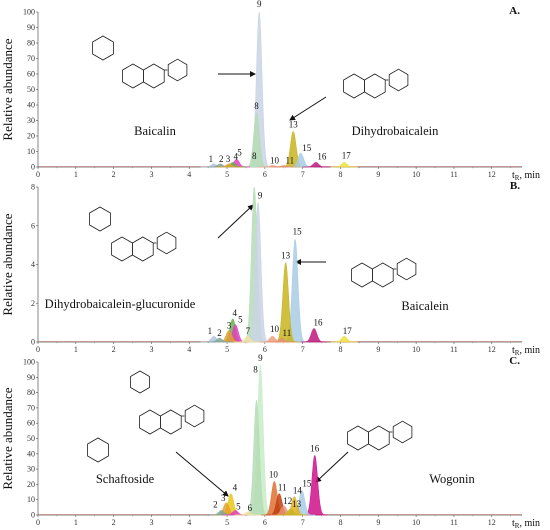  Describe the element at coordinates (120, 304) in the screenshot. I see `compound-label: Dihydrobaicalein-glucuronide` at that location.